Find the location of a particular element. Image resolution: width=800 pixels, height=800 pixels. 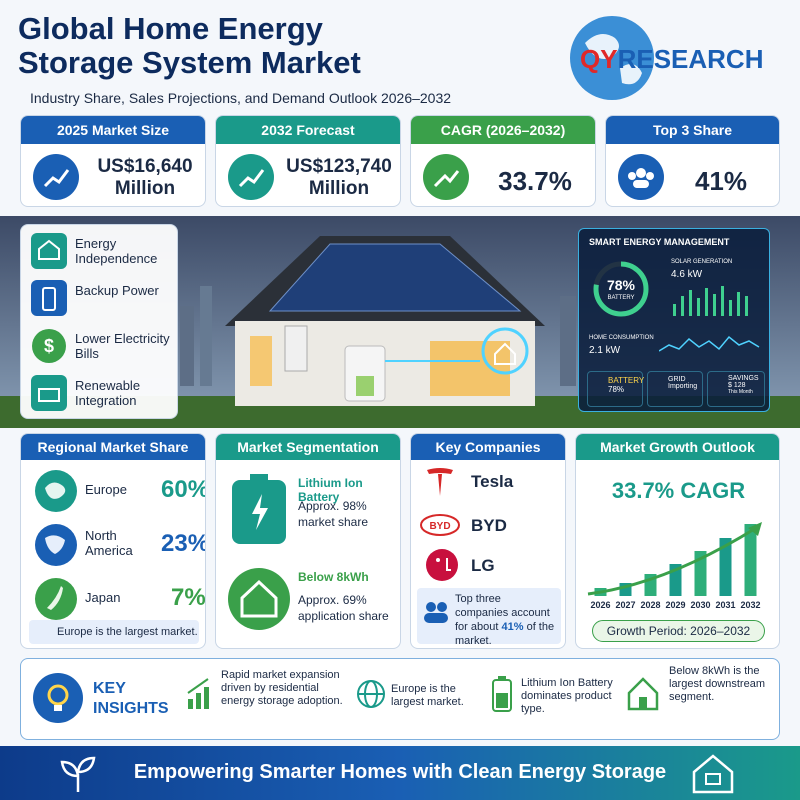

logo-prefix: QY is located at coordinates (599, 59).